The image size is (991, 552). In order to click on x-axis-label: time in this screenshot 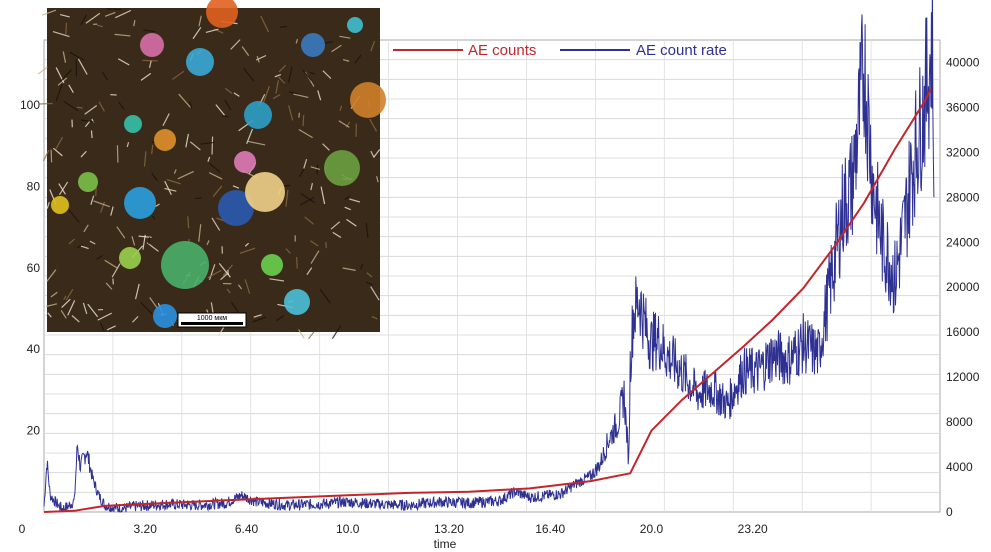, I will do `click(445, 544)`.